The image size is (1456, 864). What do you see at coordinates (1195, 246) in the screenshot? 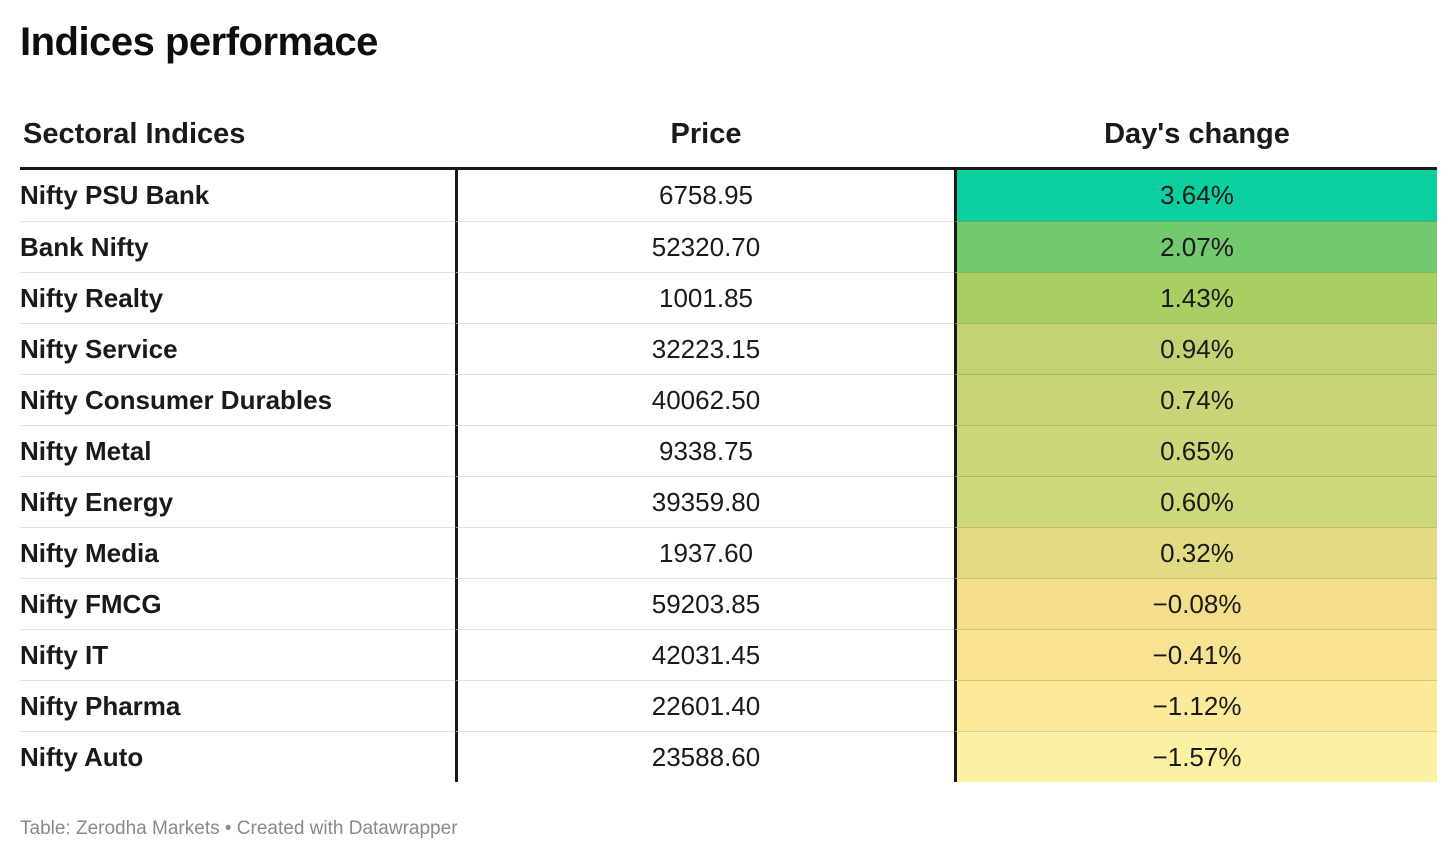
I see `change-cell: 2.07%` at bounding box center [1195, 246].